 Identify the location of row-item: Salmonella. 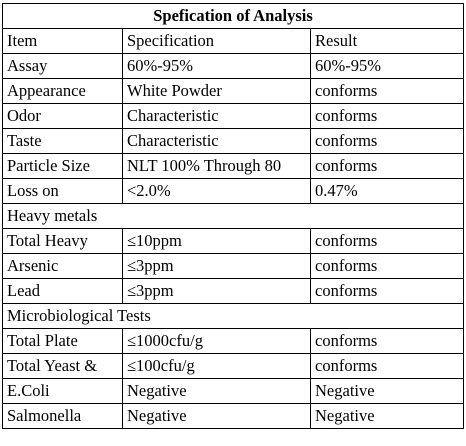
(62, 416).